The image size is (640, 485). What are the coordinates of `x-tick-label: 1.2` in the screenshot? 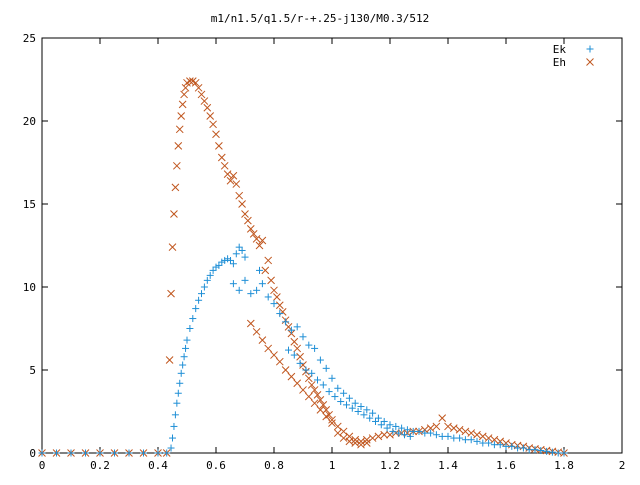 It's located at (390, 465).